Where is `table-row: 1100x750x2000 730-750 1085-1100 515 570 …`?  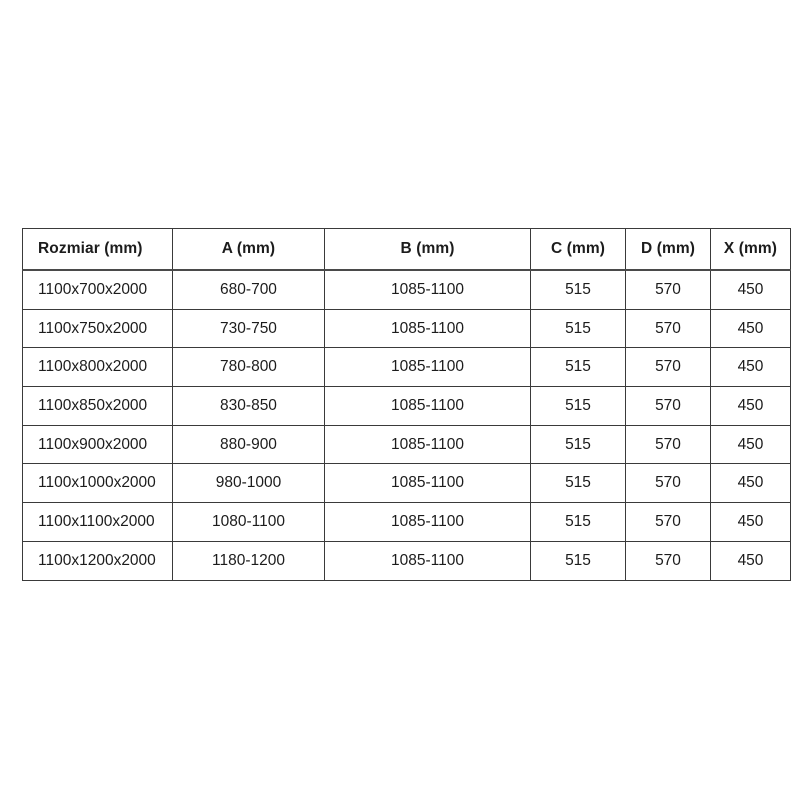
table-row: 1100x750x2000 730-750 1085-1100 515 570 … is located at coordinates (406, 328).